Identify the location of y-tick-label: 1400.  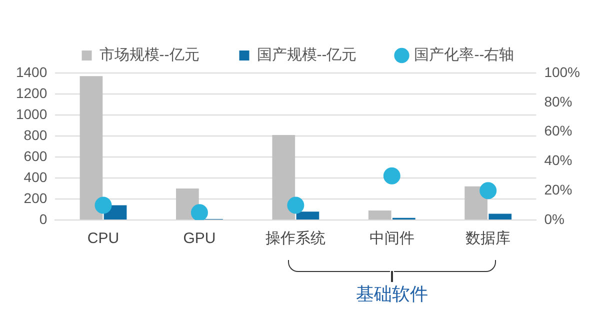
(32, 72).